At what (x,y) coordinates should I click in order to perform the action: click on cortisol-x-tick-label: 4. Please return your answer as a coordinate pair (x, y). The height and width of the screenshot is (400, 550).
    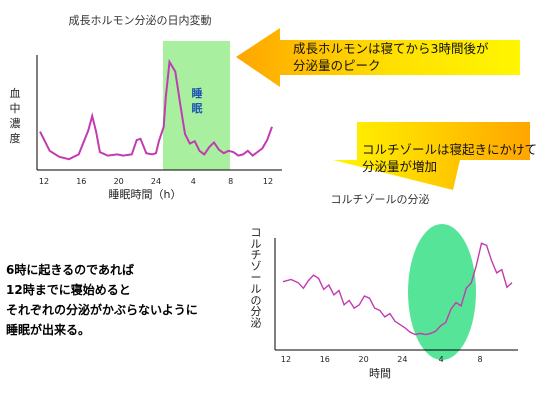
    Looking at the image, I should click on (441, 359).